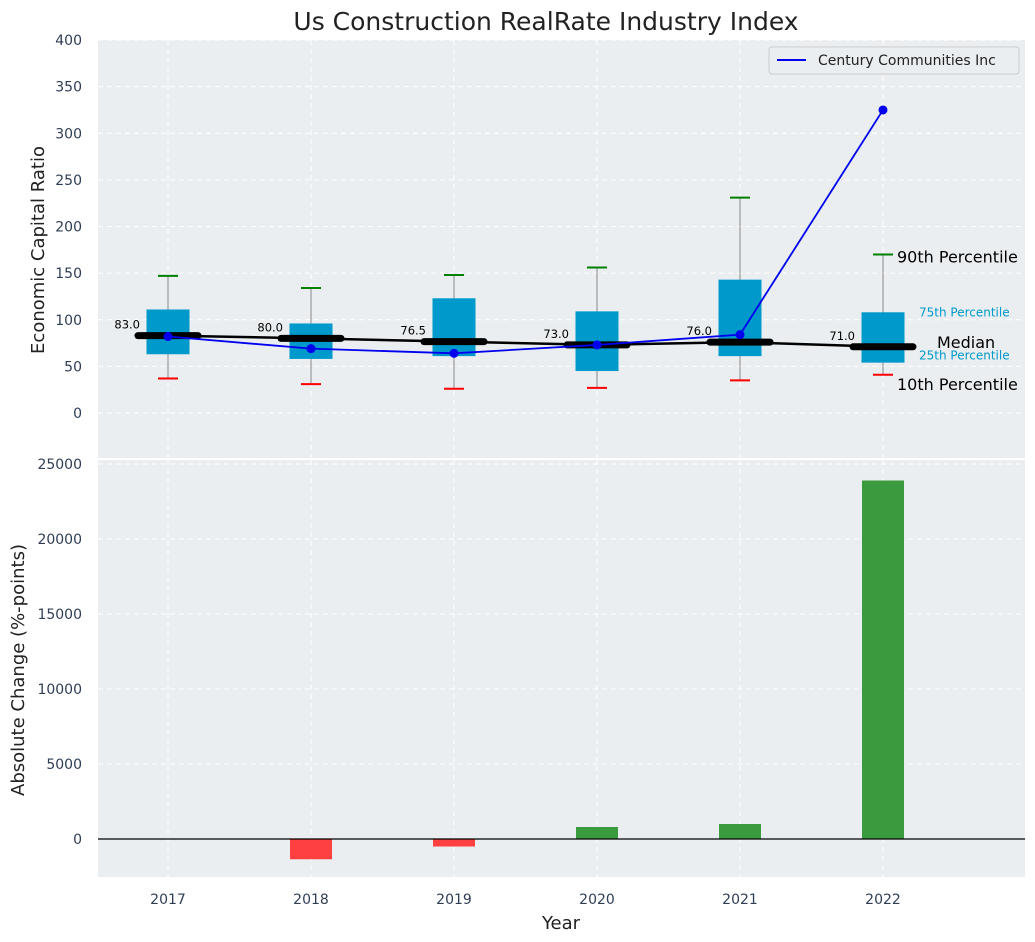 The width and height of the screenshot is (1035, 942). What do you see at coordinates (964, 312) in the screenshot?
I see `annotation-p75: 75th Percentile` at bounding box center [964, 312].